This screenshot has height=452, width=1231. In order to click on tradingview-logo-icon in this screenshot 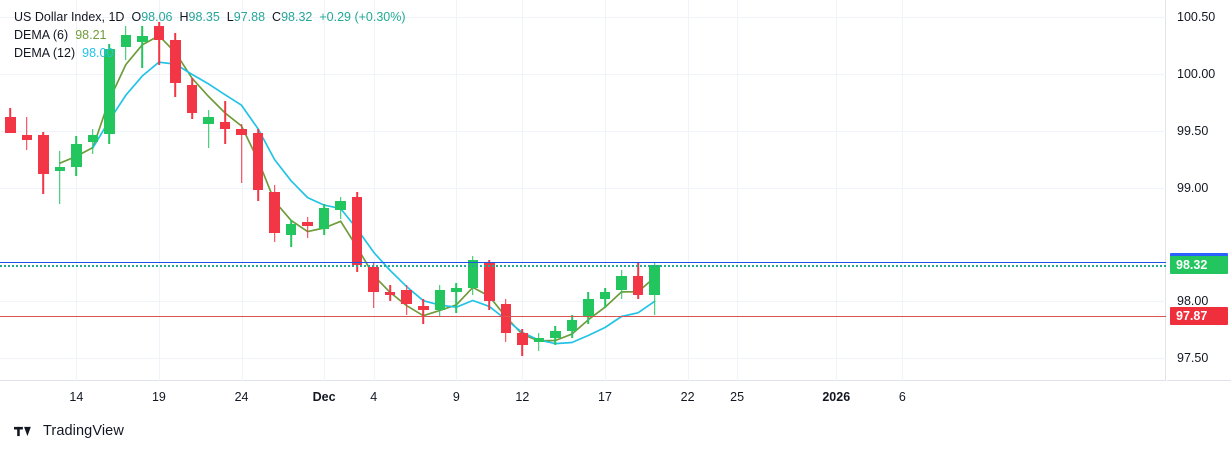, I will do `click(22, 431)`.